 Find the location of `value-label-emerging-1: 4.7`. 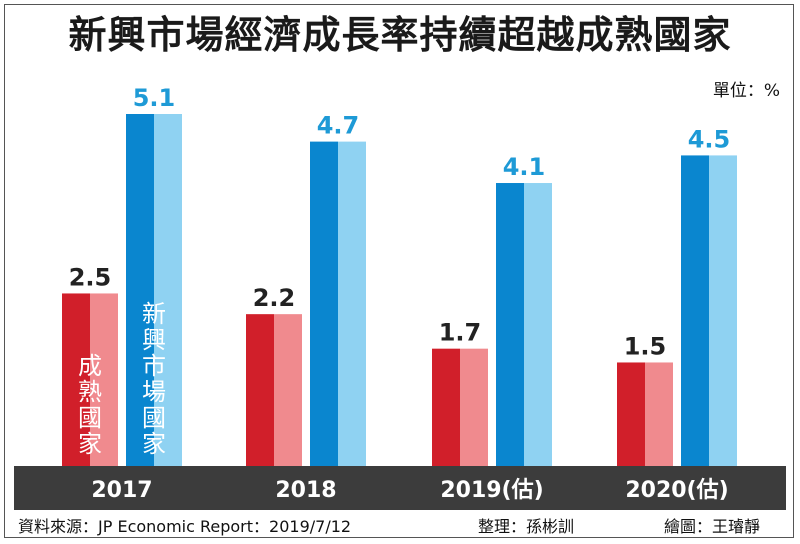

value-label-emerging-1: 4.7 is located at coordinates (338, 126).